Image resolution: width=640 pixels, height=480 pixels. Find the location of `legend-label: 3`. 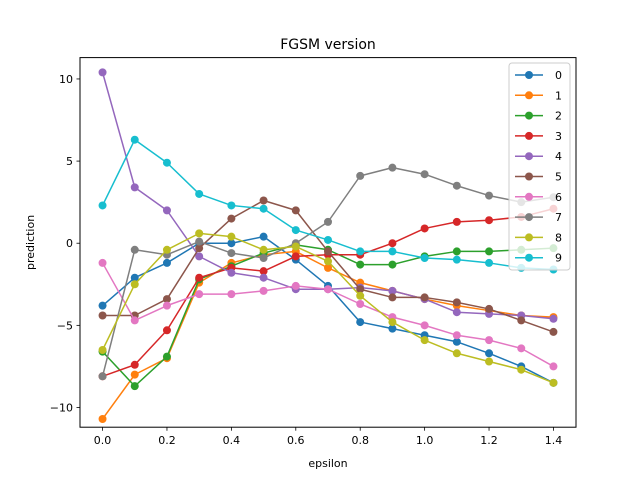

legend-label: 3 is located at coordinates (558, 136).